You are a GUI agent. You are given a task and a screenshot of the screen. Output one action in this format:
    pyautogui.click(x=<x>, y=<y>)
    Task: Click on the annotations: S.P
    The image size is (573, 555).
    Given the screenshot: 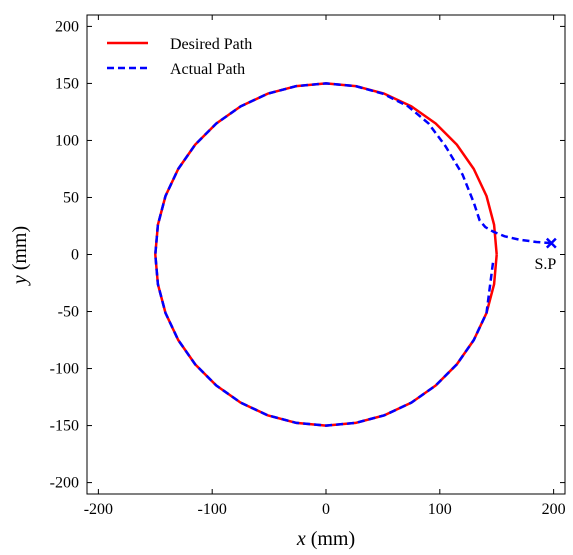 What is the action you would take?
    pyautogui.click(x=545, y=255)
    